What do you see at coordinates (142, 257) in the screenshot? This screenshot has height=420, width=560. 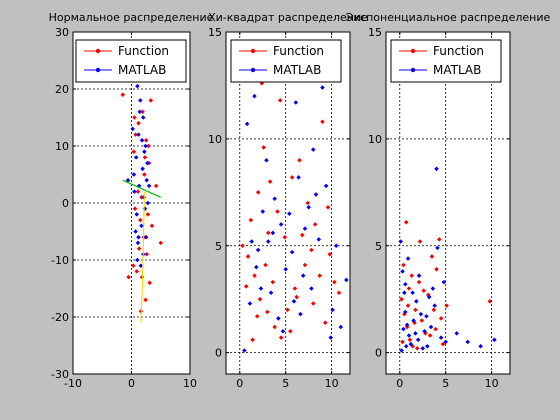 I see `series-line` at bounding box center [142, 257].